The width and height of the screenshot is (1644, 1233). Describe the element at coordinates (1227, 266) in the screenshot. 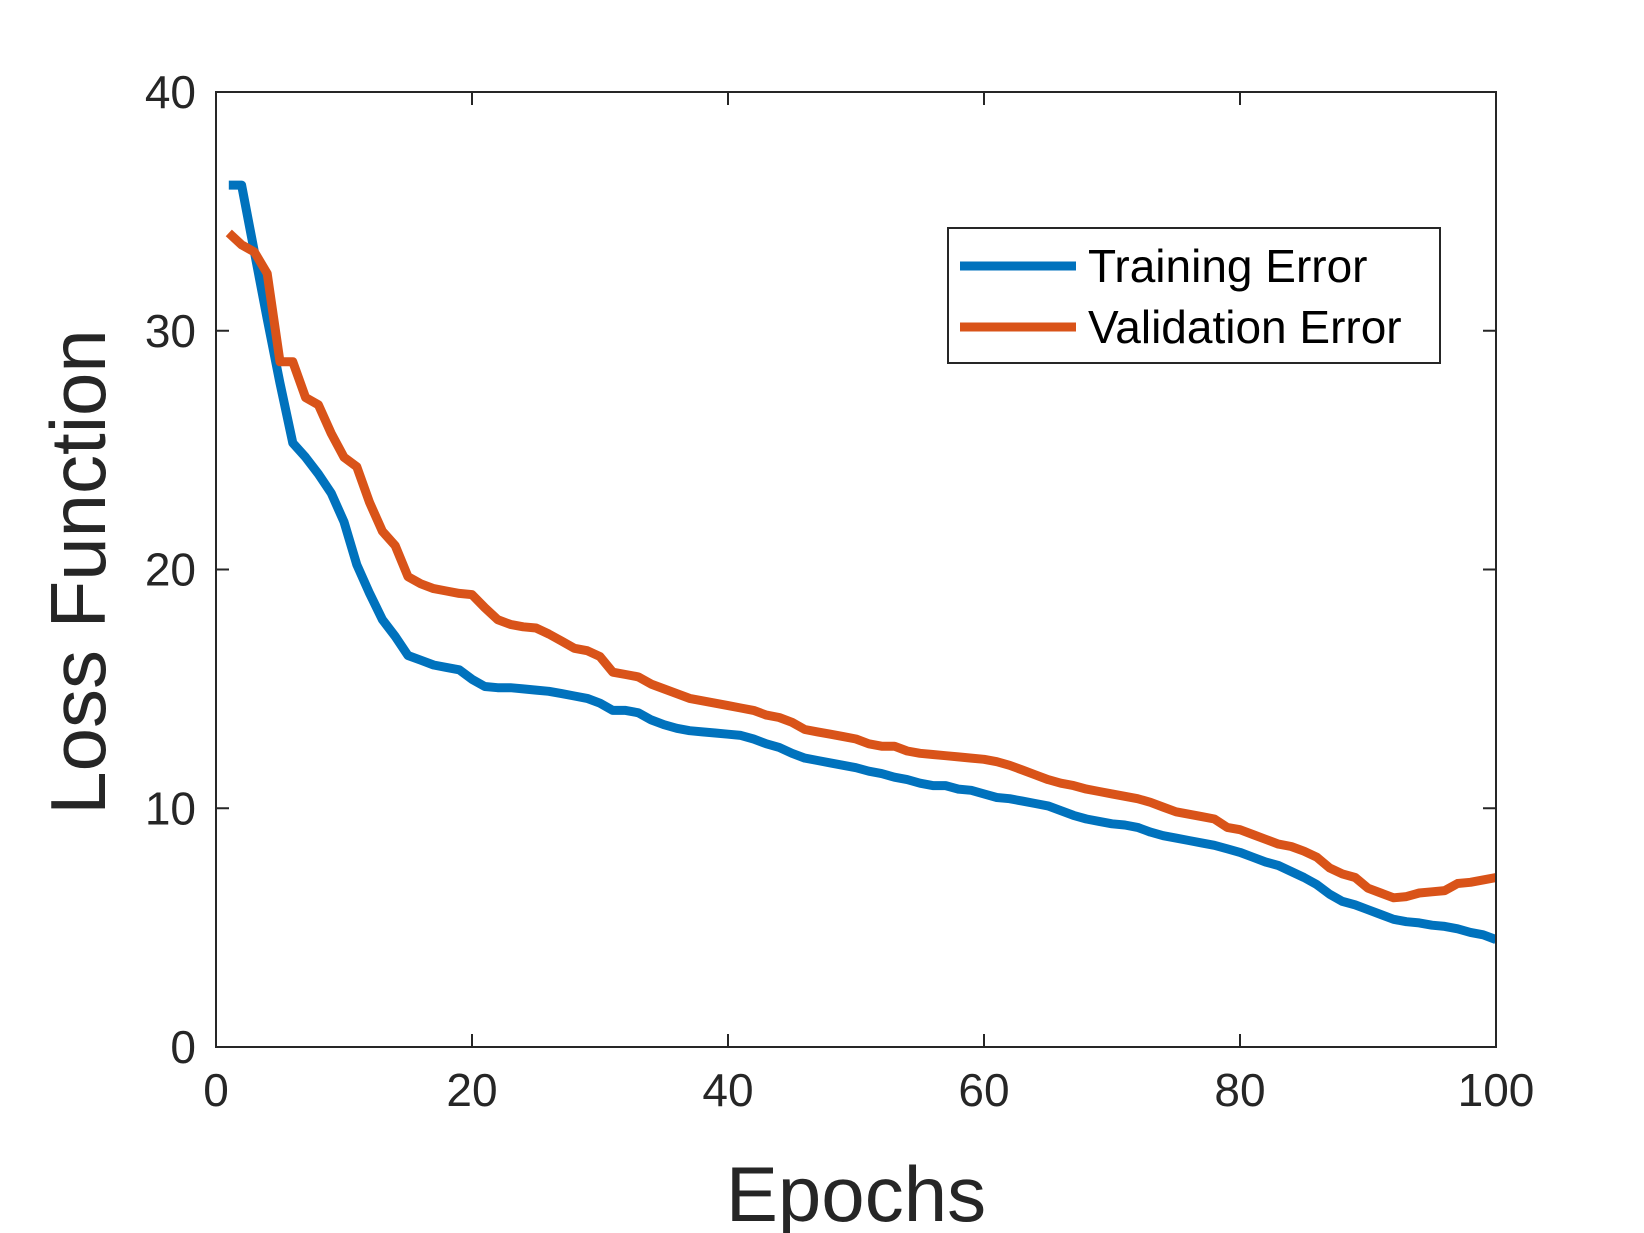

I see `legend-label: Training Error` at that location.